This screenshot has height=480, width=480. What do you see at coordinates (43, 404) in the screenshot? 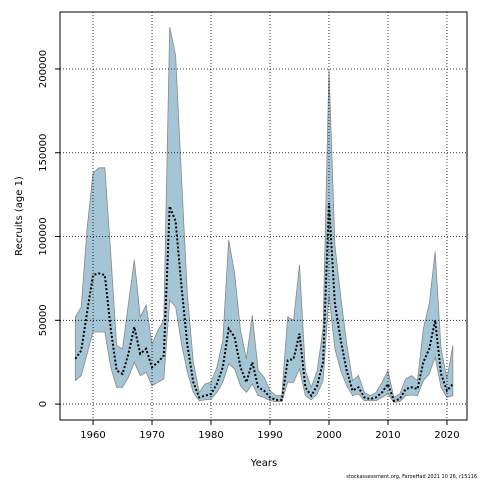
I see `y-tick-label: 0` at bounding box center [43, 404].